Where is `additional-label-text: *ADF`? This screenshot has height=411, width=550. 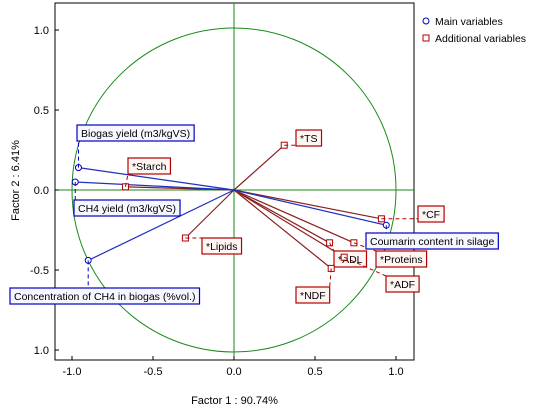
additional-label-text: *ADF is located at coordinates (402, 285).